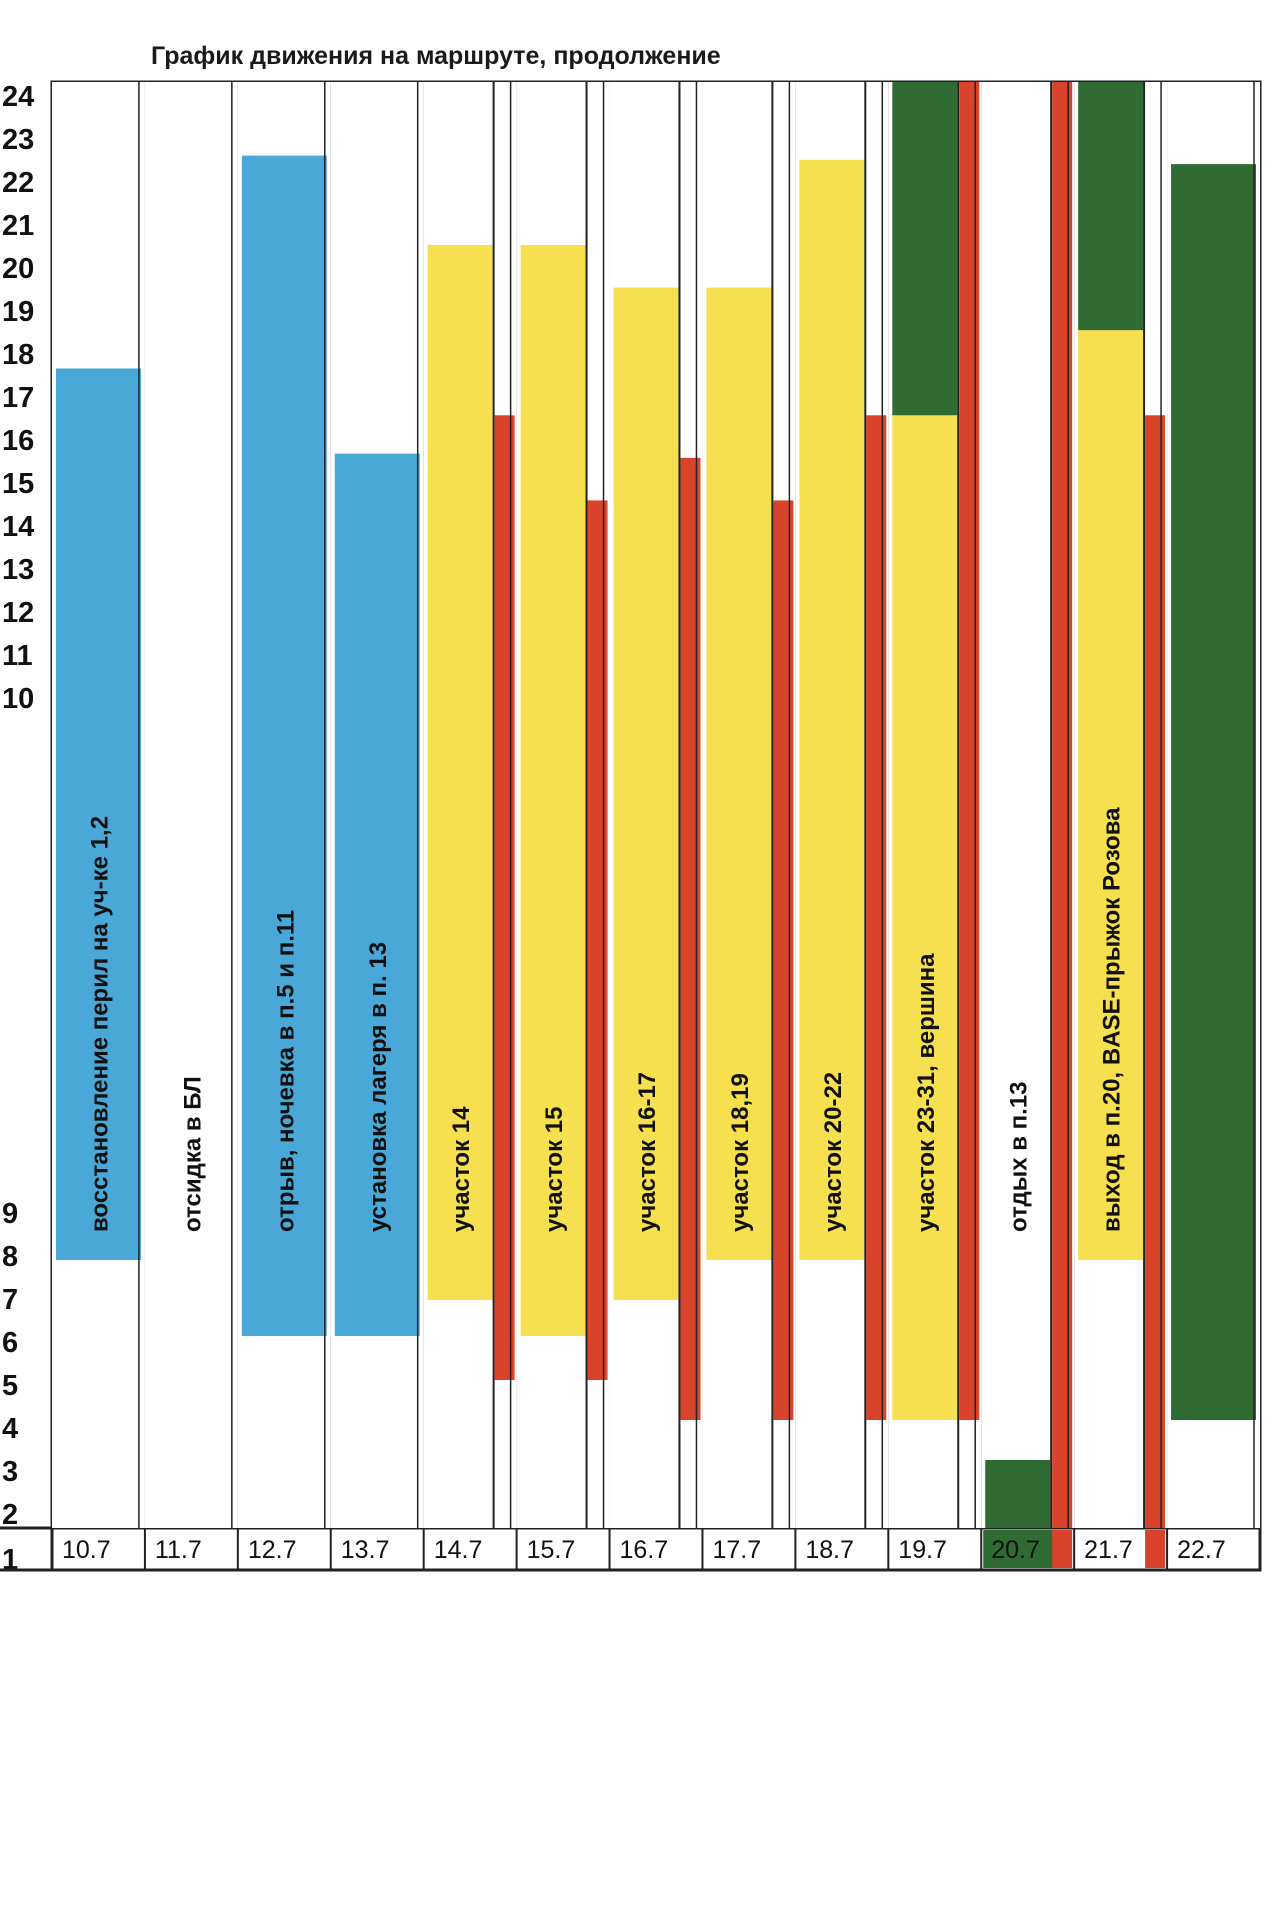 The width and height of the screenshot is (1277, 1918). I want to click on column-label: участок 14, so click(461, 1169).